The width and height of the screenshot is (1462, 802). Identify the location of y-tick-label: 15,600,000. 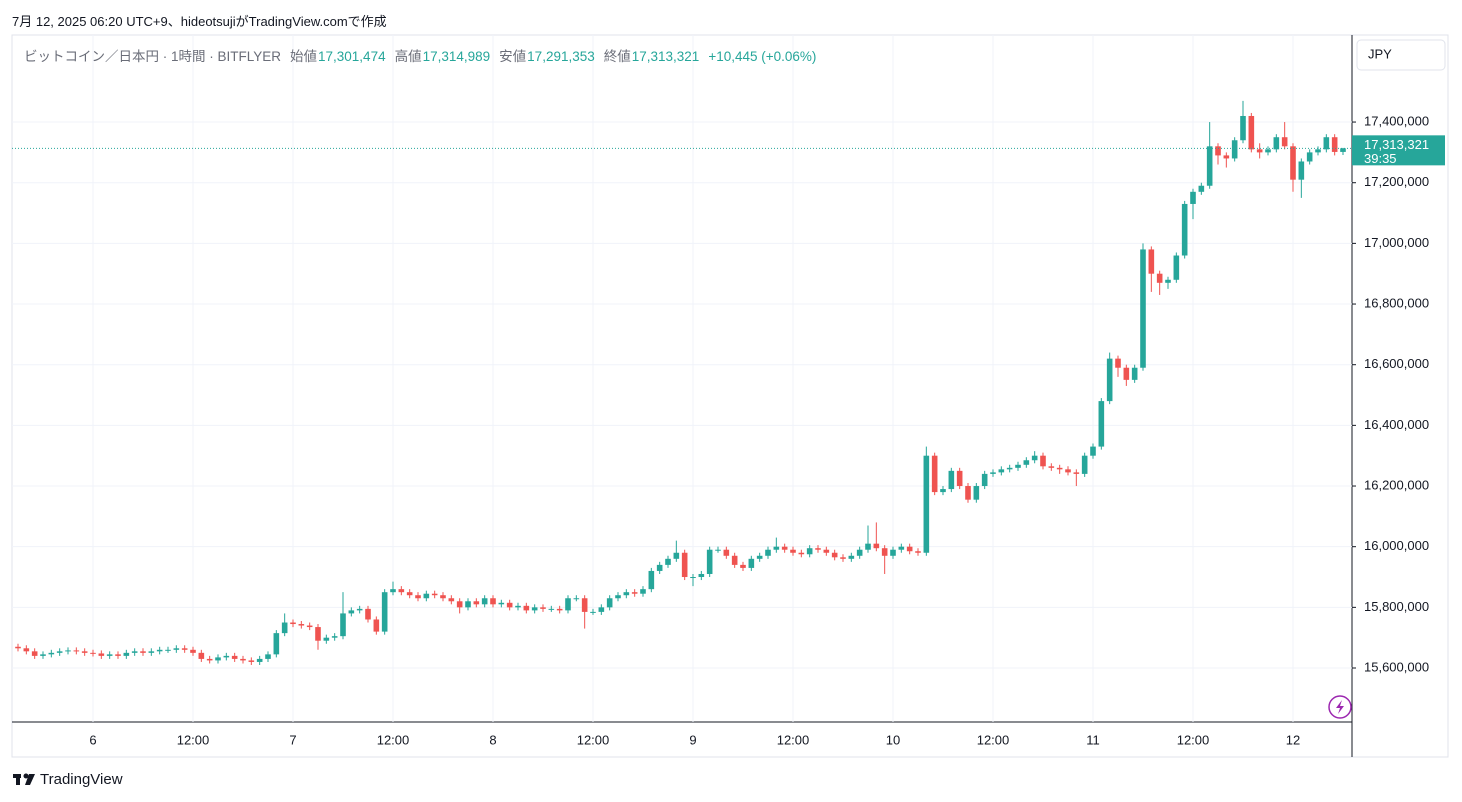
(1396, 666).